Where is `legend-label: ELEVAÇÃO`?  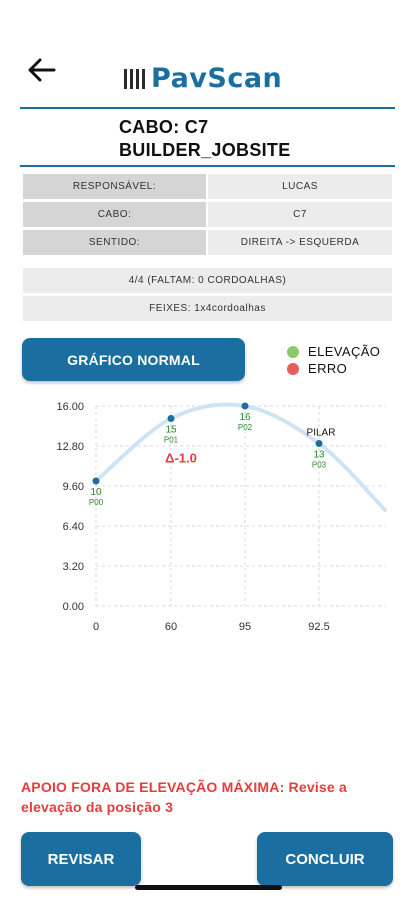
legend-label: ELEVAÇÃO is located at coordinates (344, 351).